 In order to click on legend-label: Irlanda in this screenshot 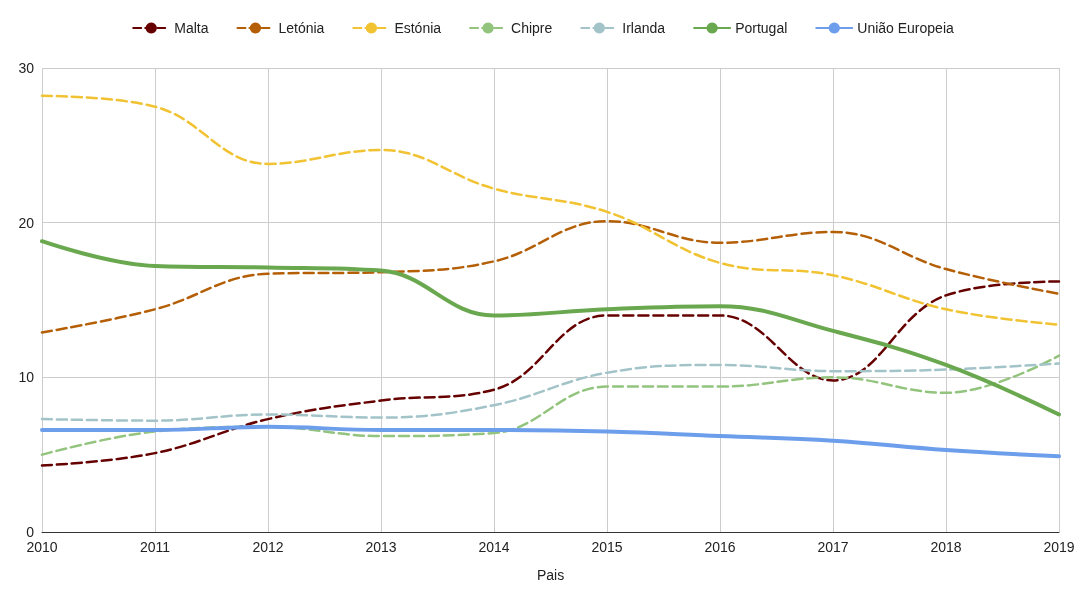, I will do `click(644, 28)`.